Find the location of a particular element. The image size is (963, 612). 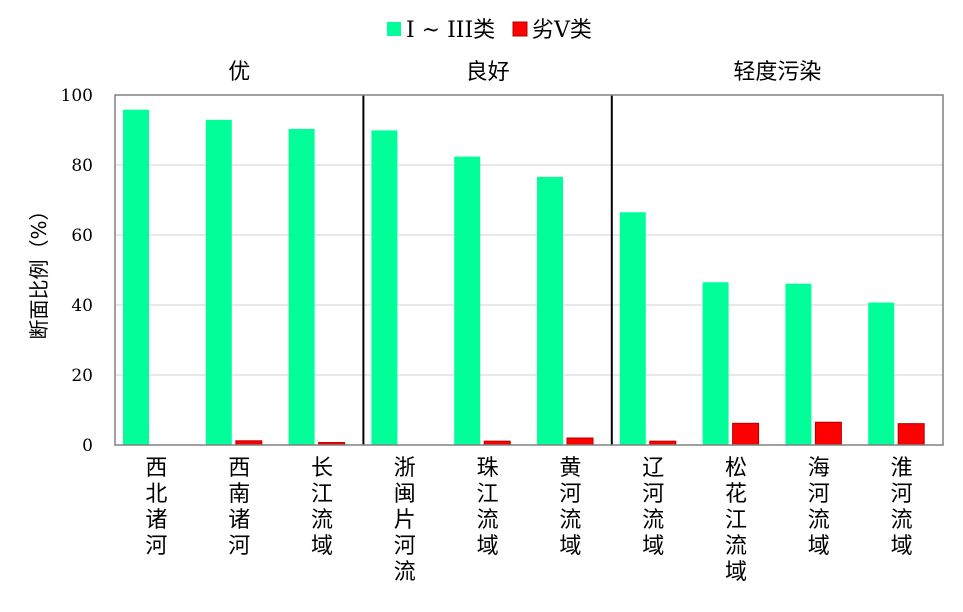

group-label: 优 is located at coordinates (239, 72).